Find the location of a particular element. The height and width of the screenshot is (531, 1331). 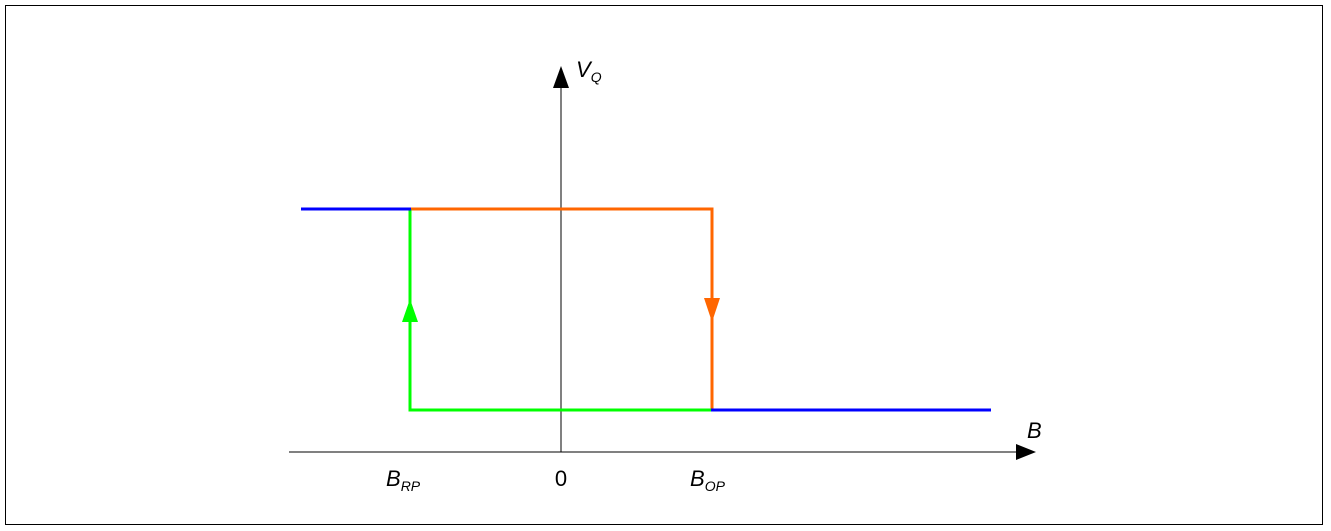

y-axis-label: VQ is located at coordinates (589, 71).